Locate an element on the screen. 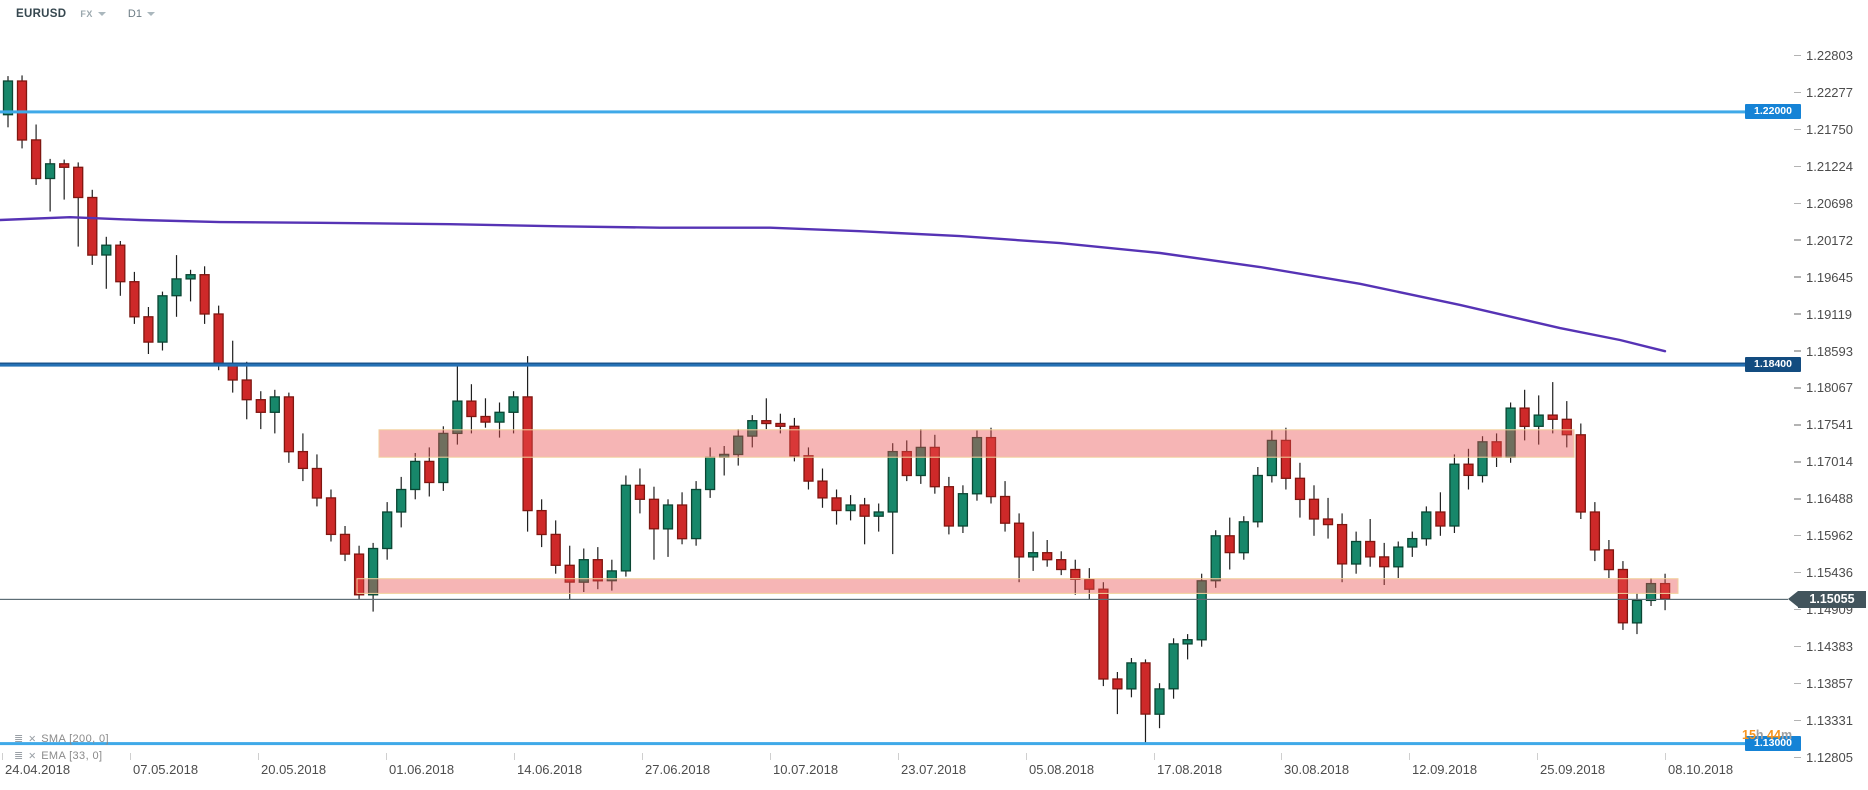 The image size is (1868, 790). price-axis-label: 1.13857 is located at coordinates (1829, 683).